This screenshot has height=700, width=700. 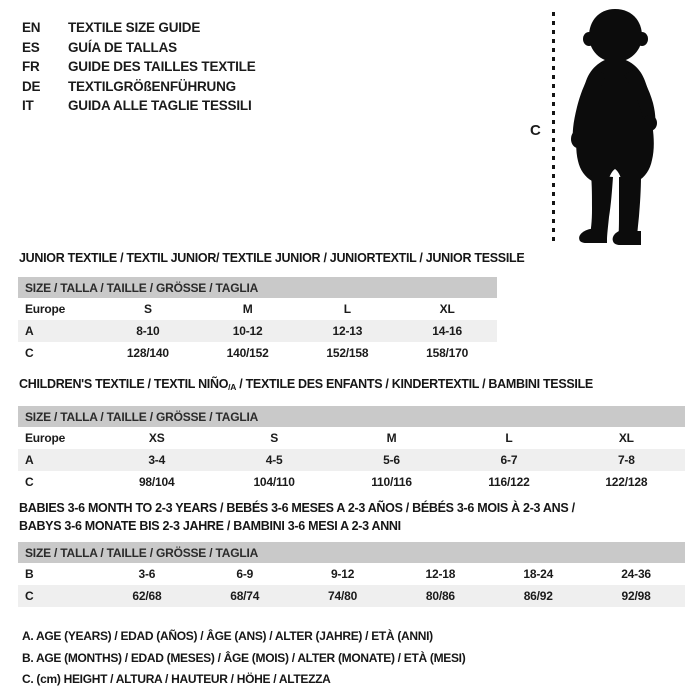 What do you see at coordinates (509, 460) in the screenshot?
I see `table-cell: 6-7` at bounding box center [509, 460].